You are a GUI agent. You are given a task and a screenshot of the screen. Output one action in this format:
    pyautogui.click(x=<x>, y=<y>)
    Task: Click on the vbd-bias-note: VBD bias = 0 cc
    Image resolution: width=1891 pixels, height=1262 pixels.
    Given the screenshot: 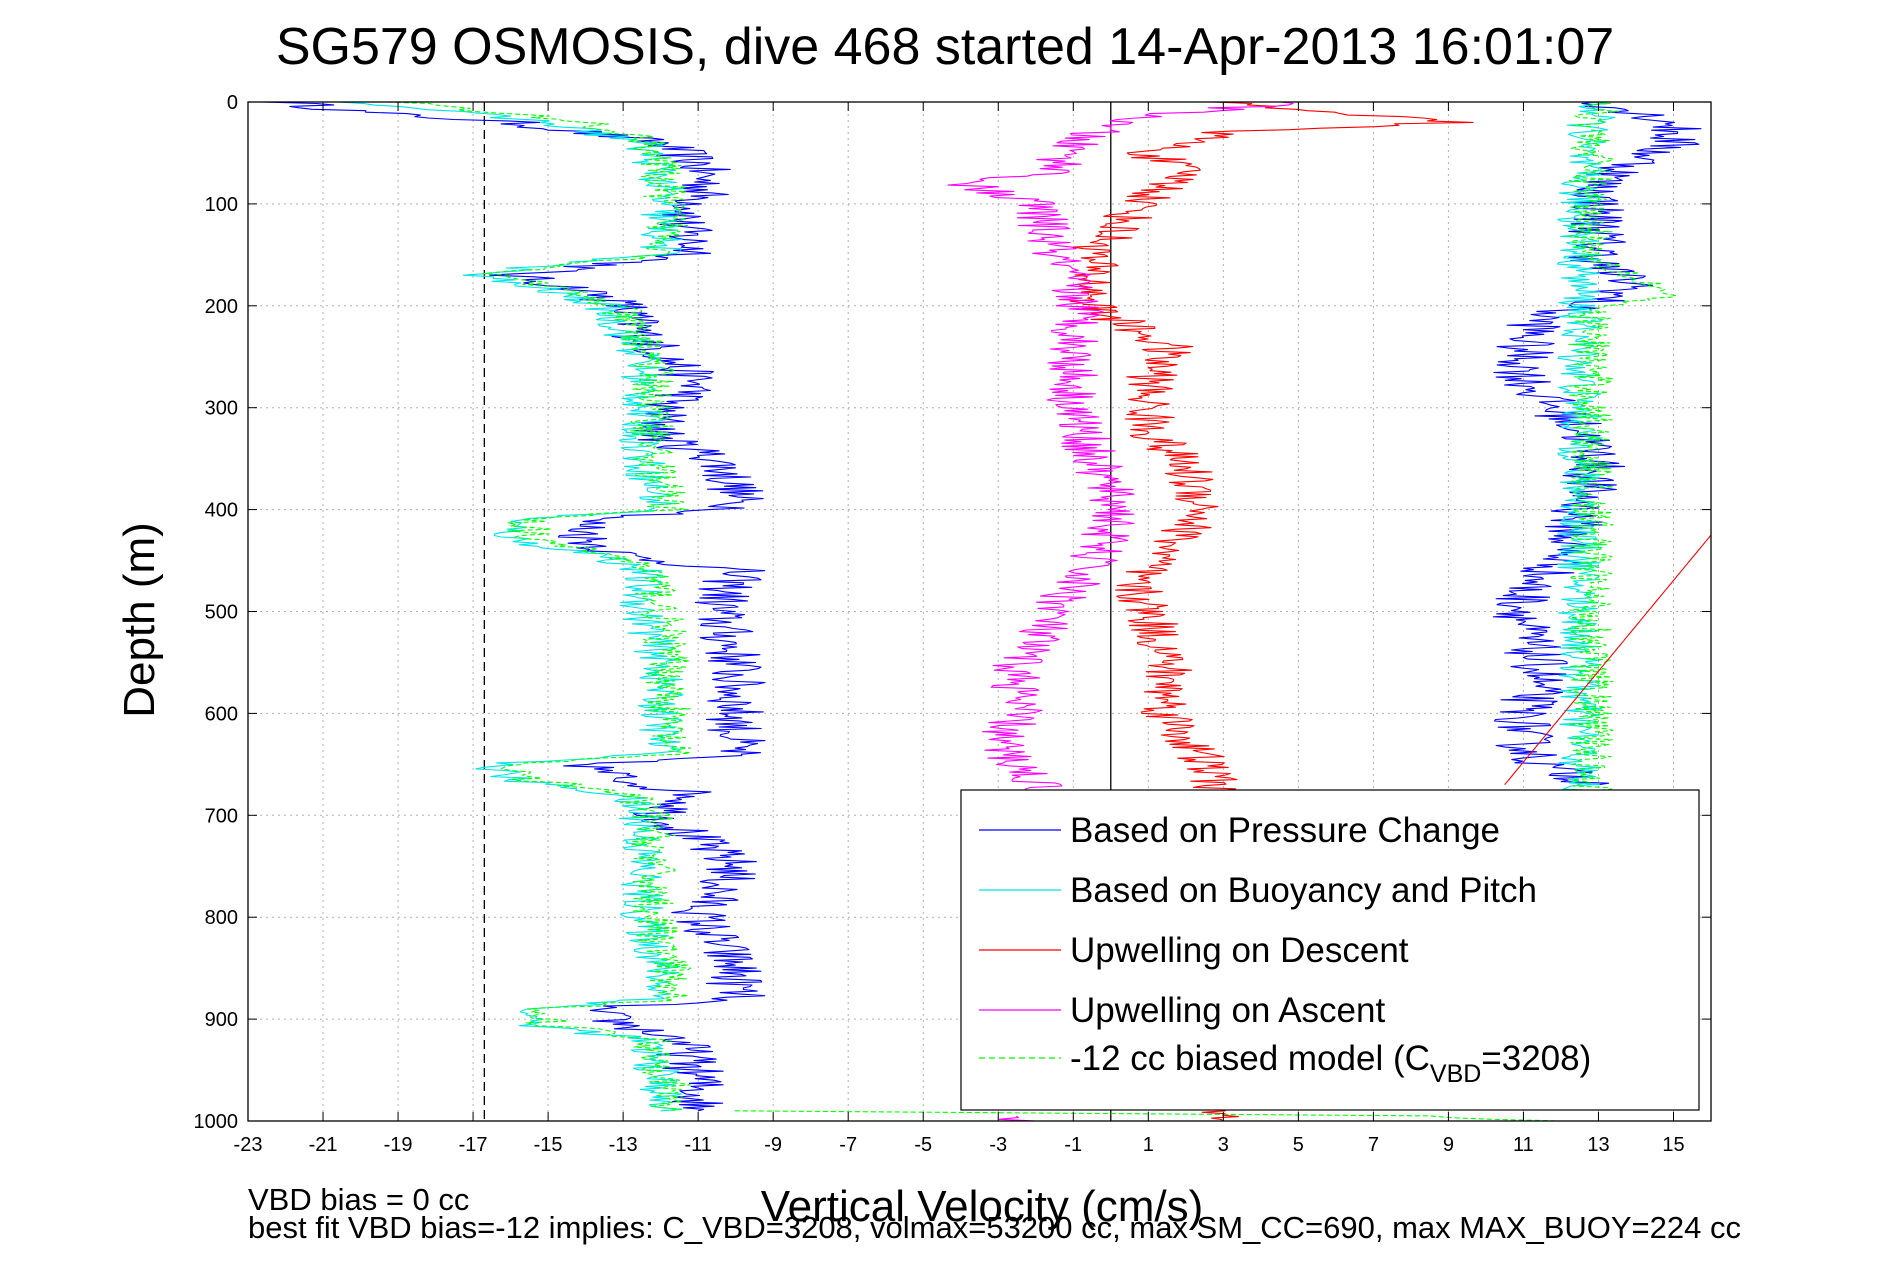 What is the action you would take?
    pyautogui.click(x=359, y=1199)
    